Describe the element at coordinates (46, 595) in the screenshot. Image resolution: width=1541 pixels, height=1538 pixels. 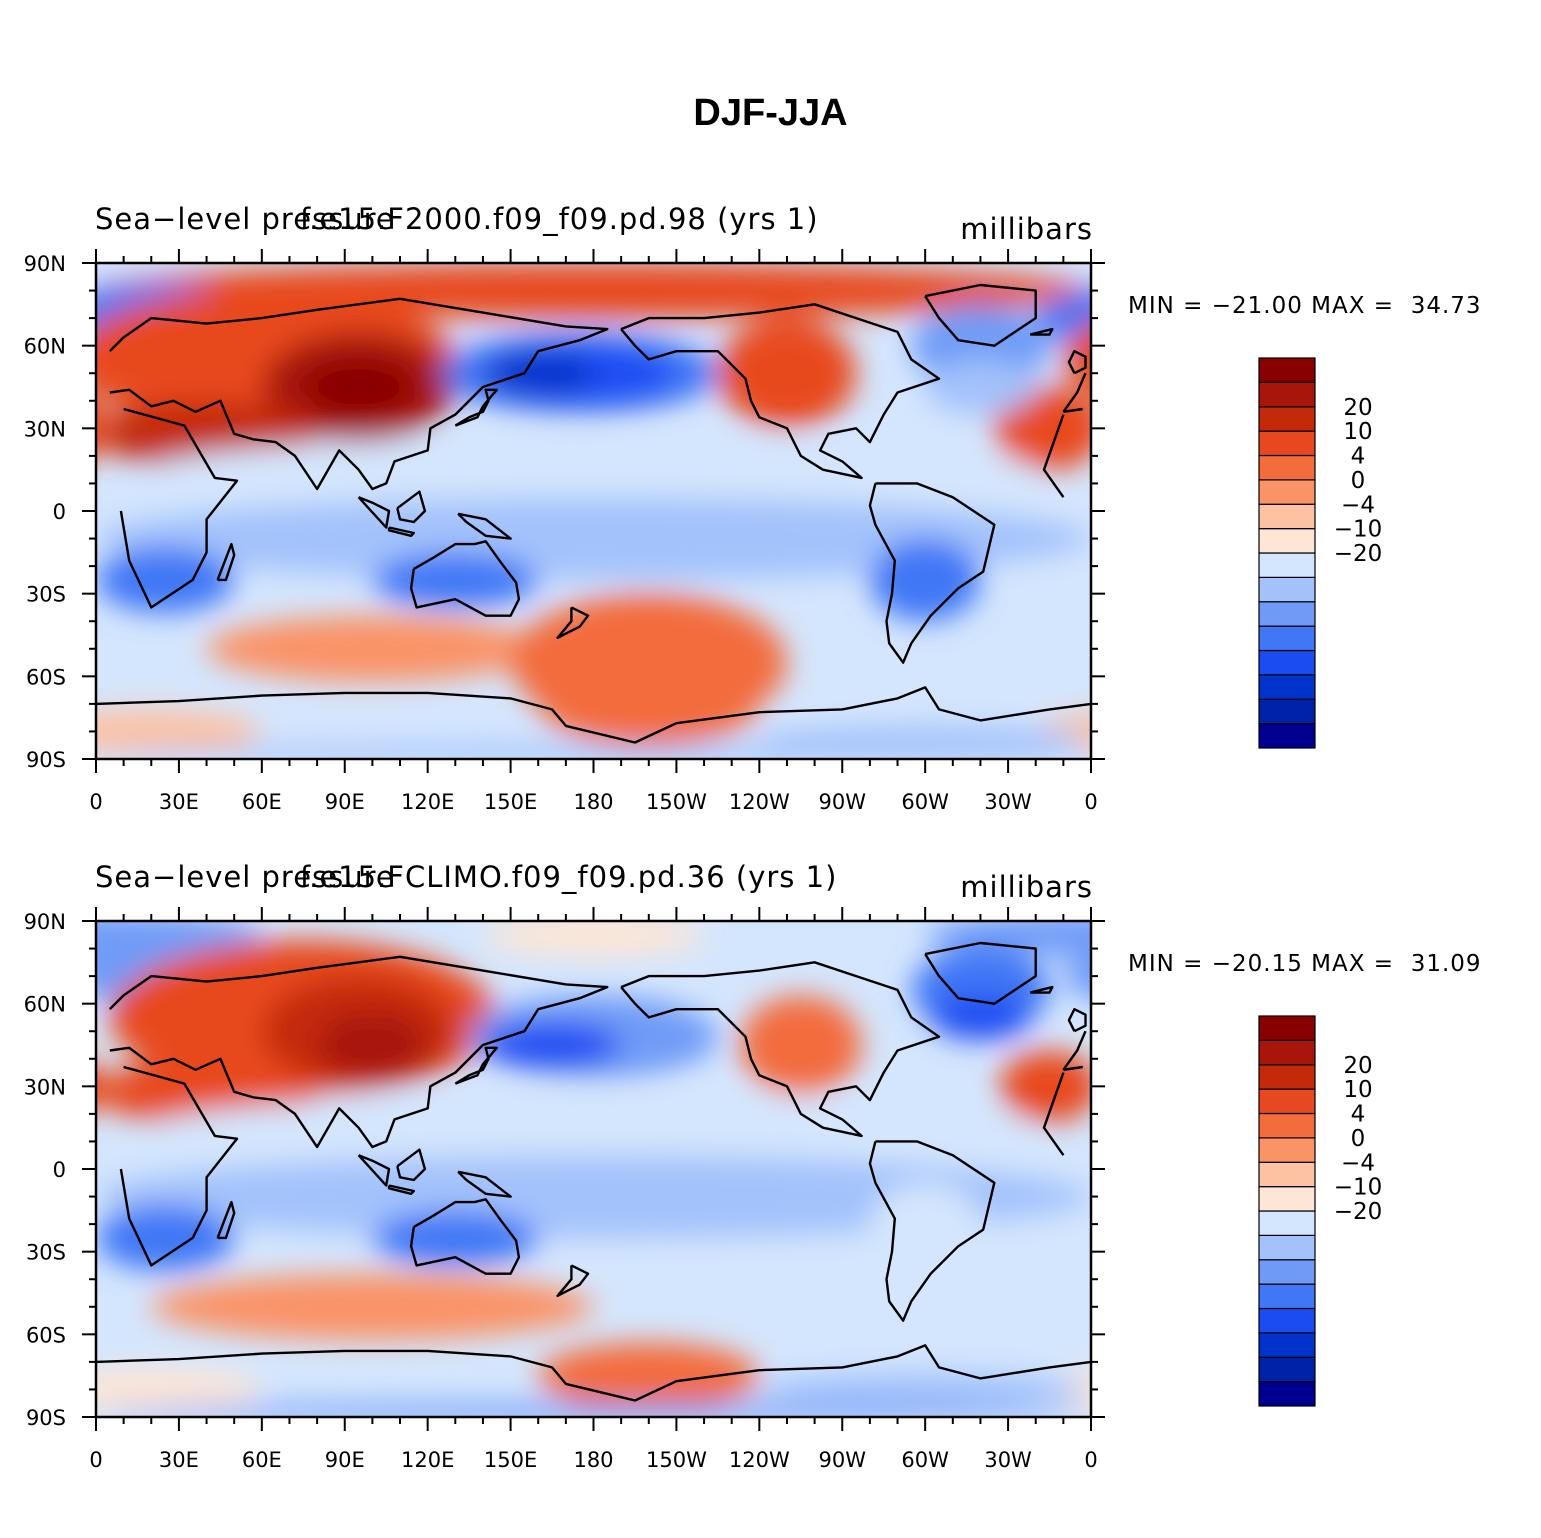
I see `lat-tick-label: 30S` at that location.